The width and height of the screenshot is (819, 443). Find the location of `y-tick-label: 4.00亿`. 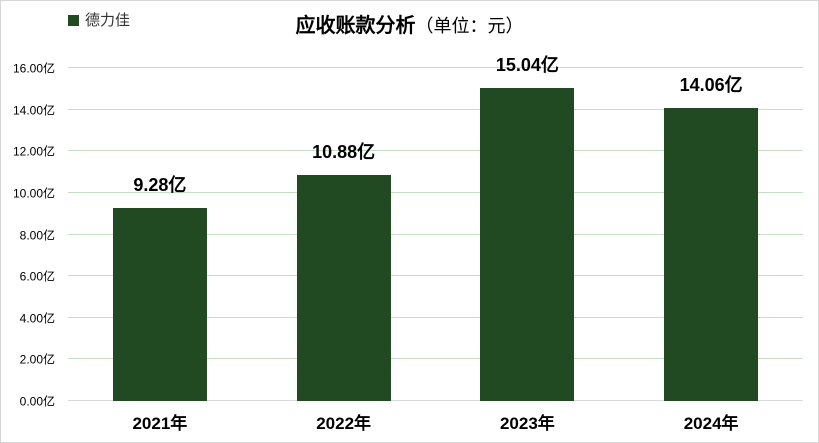

y-tick-label: 4.00亿 is located at coordinates (37, 318).